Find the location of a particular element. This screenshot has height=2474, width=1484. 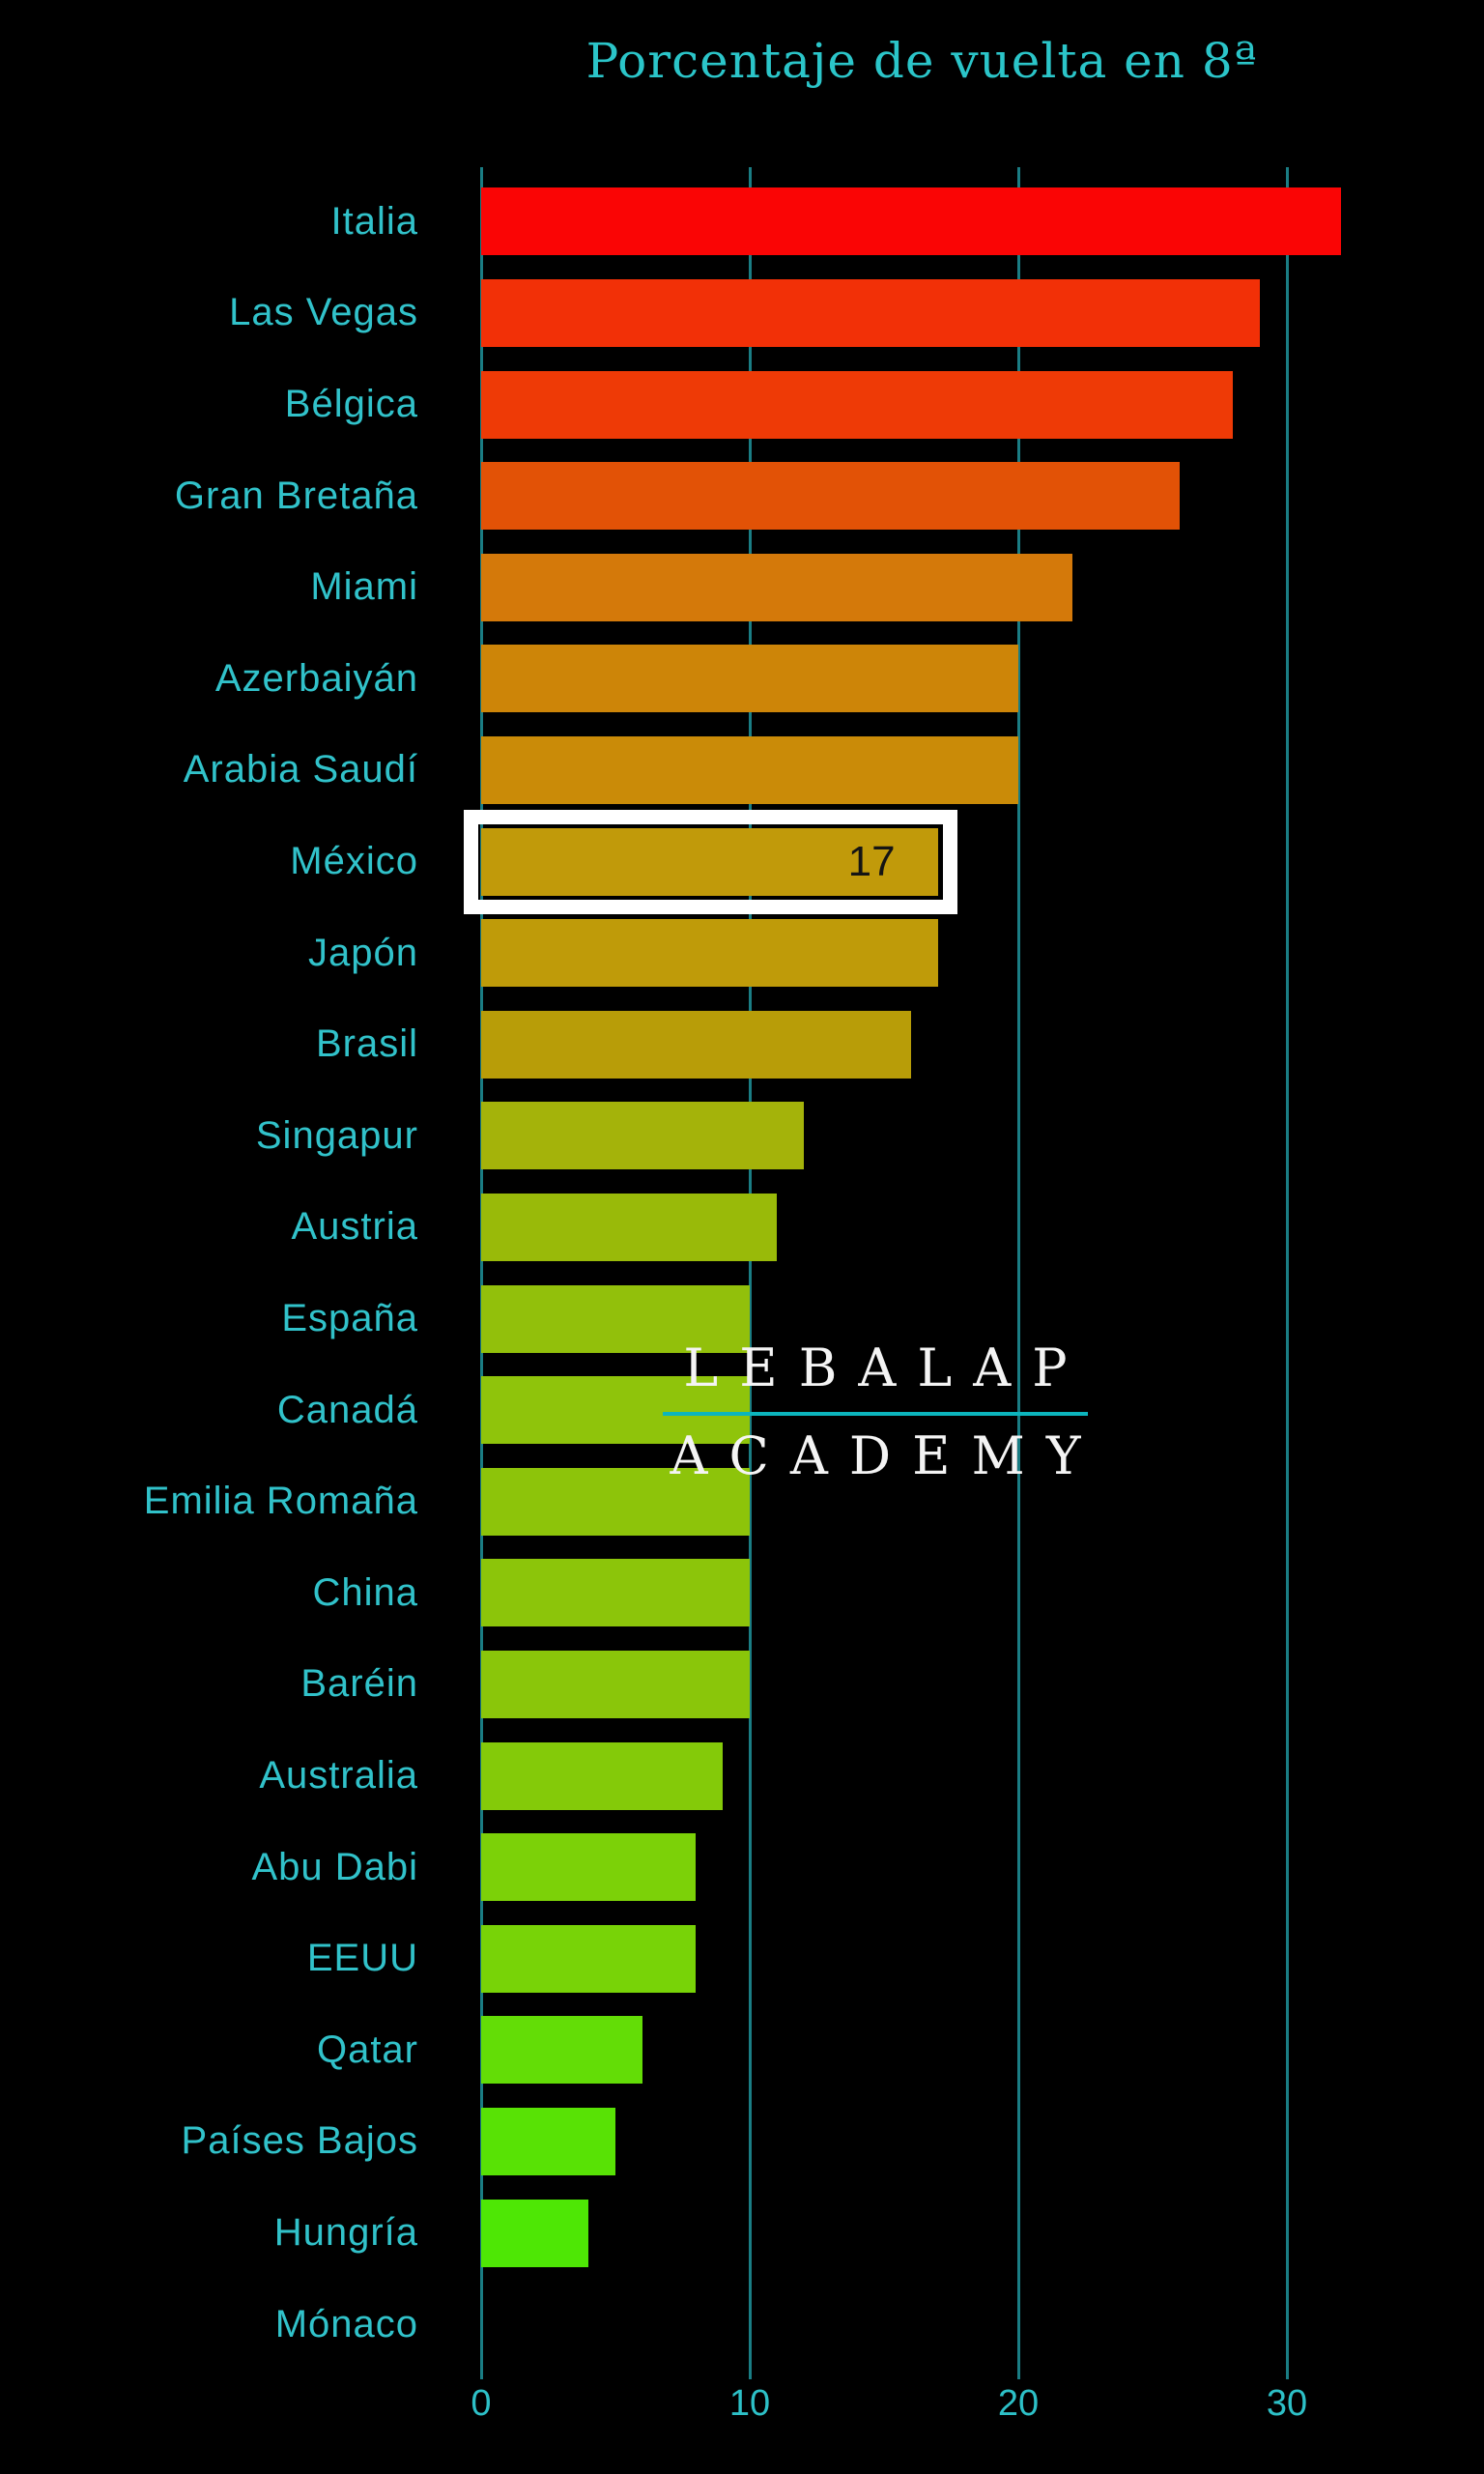

category-label: EEUU is located at coordinates (362, 1959).